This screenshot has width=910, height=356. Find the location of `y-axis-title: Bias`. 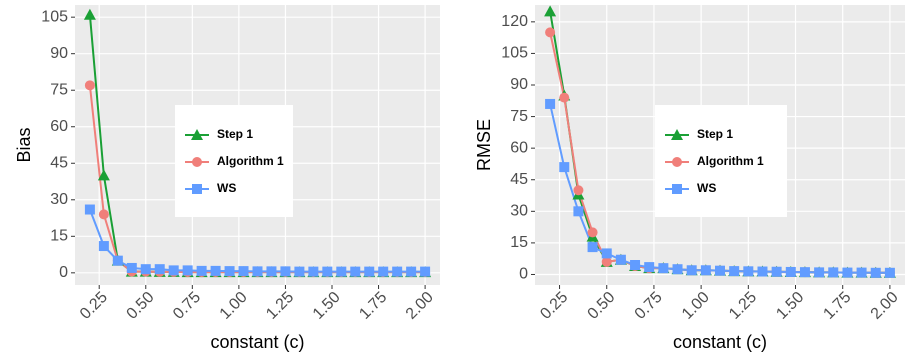

y-axis-title: Bias is located at coordinates (24, 144).